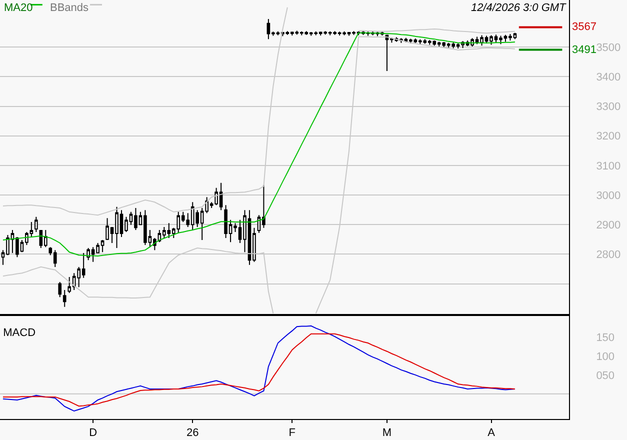 The height and width of the screenshot is (440, 627). Describe the element at coordinates (93, 433) in the screenshot. I see `x-tick-label: D` at that location.